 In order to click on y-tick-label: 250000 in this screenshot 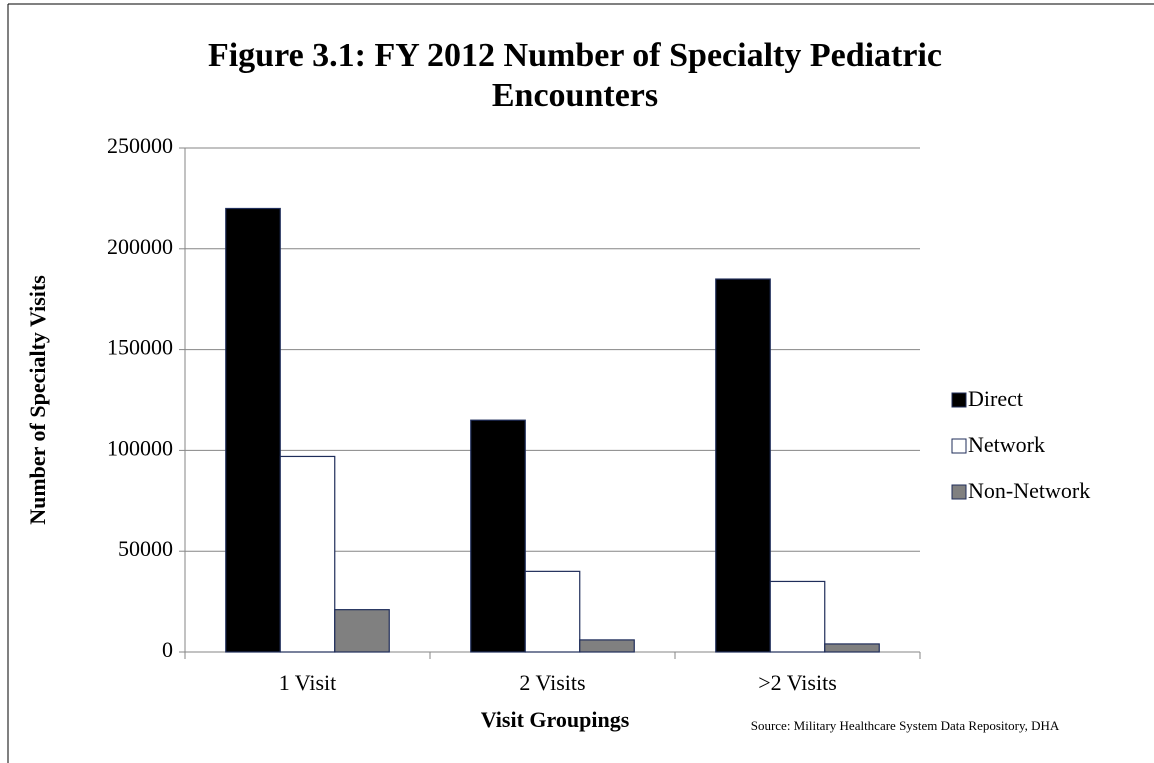, I will do `click(140, 145)`.